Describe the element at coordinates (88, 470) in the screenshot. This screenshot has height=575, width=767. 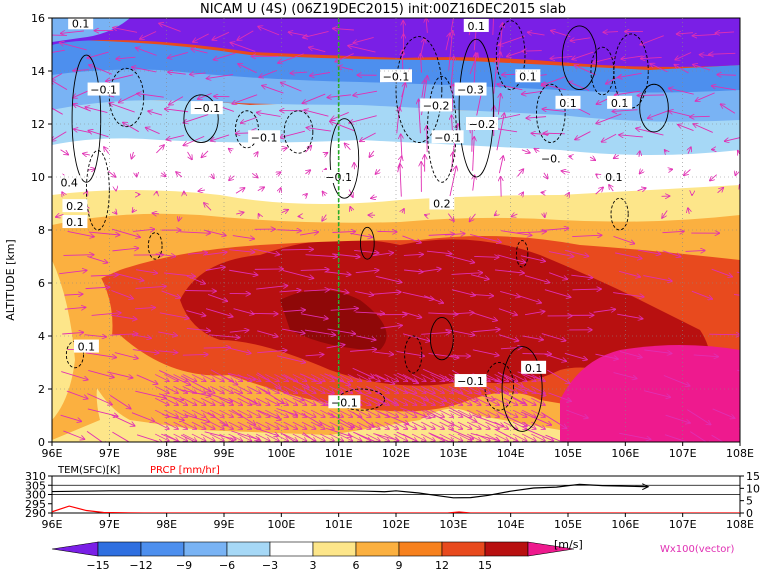
I see `surface-left-label: TEM(SFC)[K]` at that location.